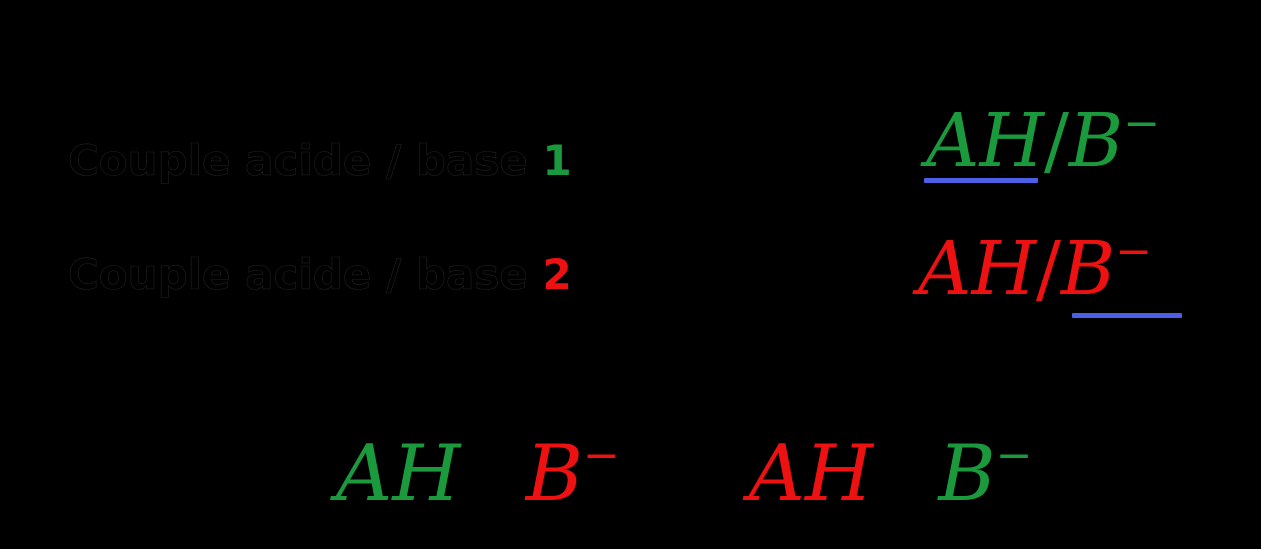 This screenshot has width=1261, height=549. Describe the element at coordinates (977, 269) in the screenshot. I see `couple-2-acid: AH` at that location.